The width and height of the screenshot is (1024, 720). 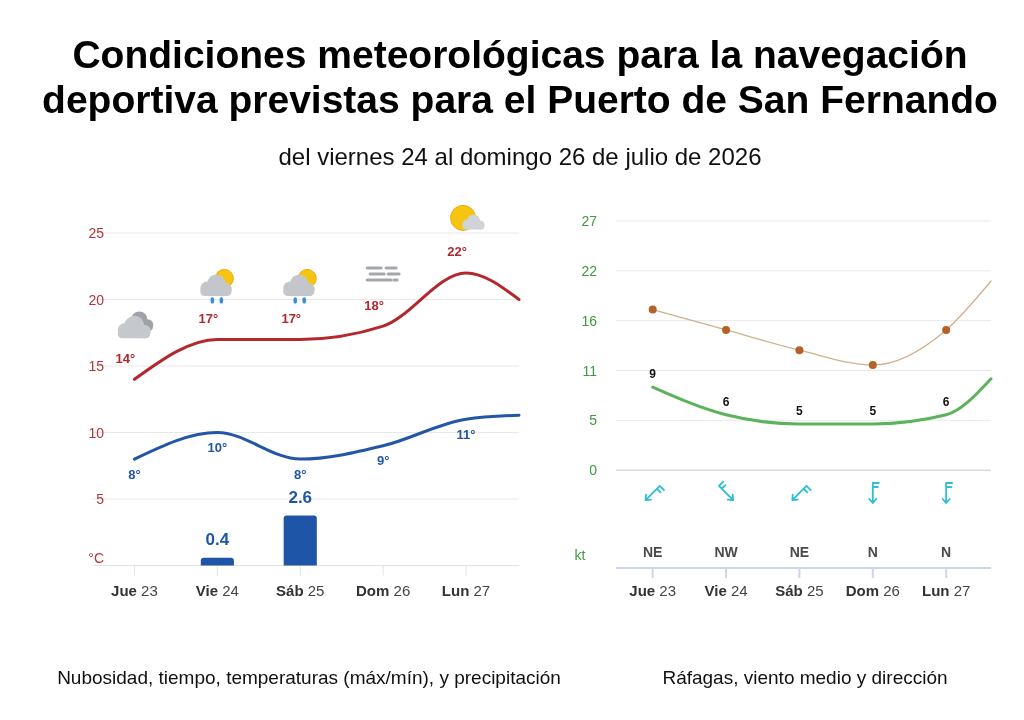 What do you see at coordinates (822, 401) in the screenshot?
I see `line-series` at bounding box center [822, 401].